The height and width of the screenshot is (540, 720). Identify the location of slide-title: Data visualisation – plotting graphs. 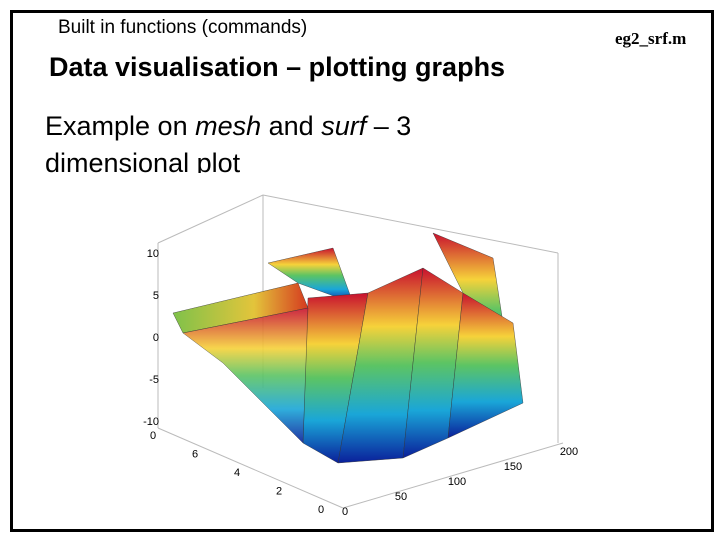
(277, 67).